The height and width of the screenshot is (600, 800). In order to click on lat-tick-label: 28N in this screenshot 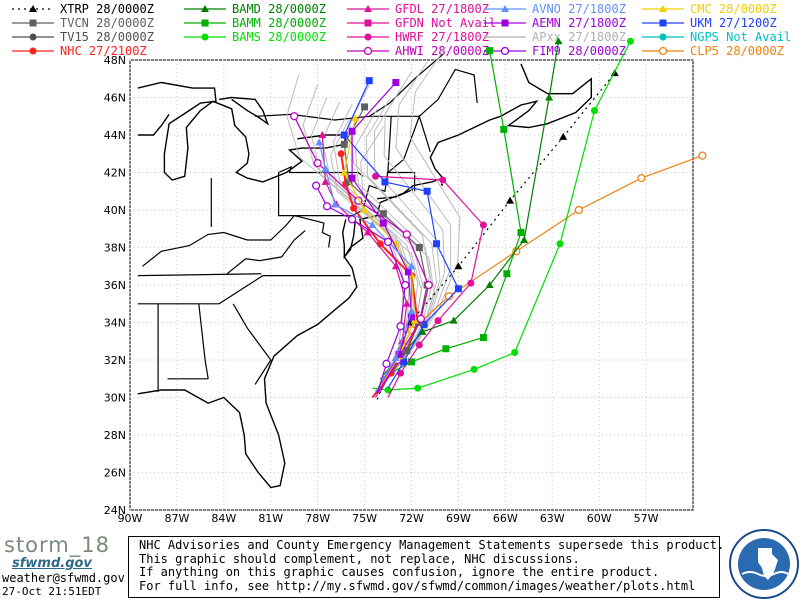, I will do `click(115, 435)`.